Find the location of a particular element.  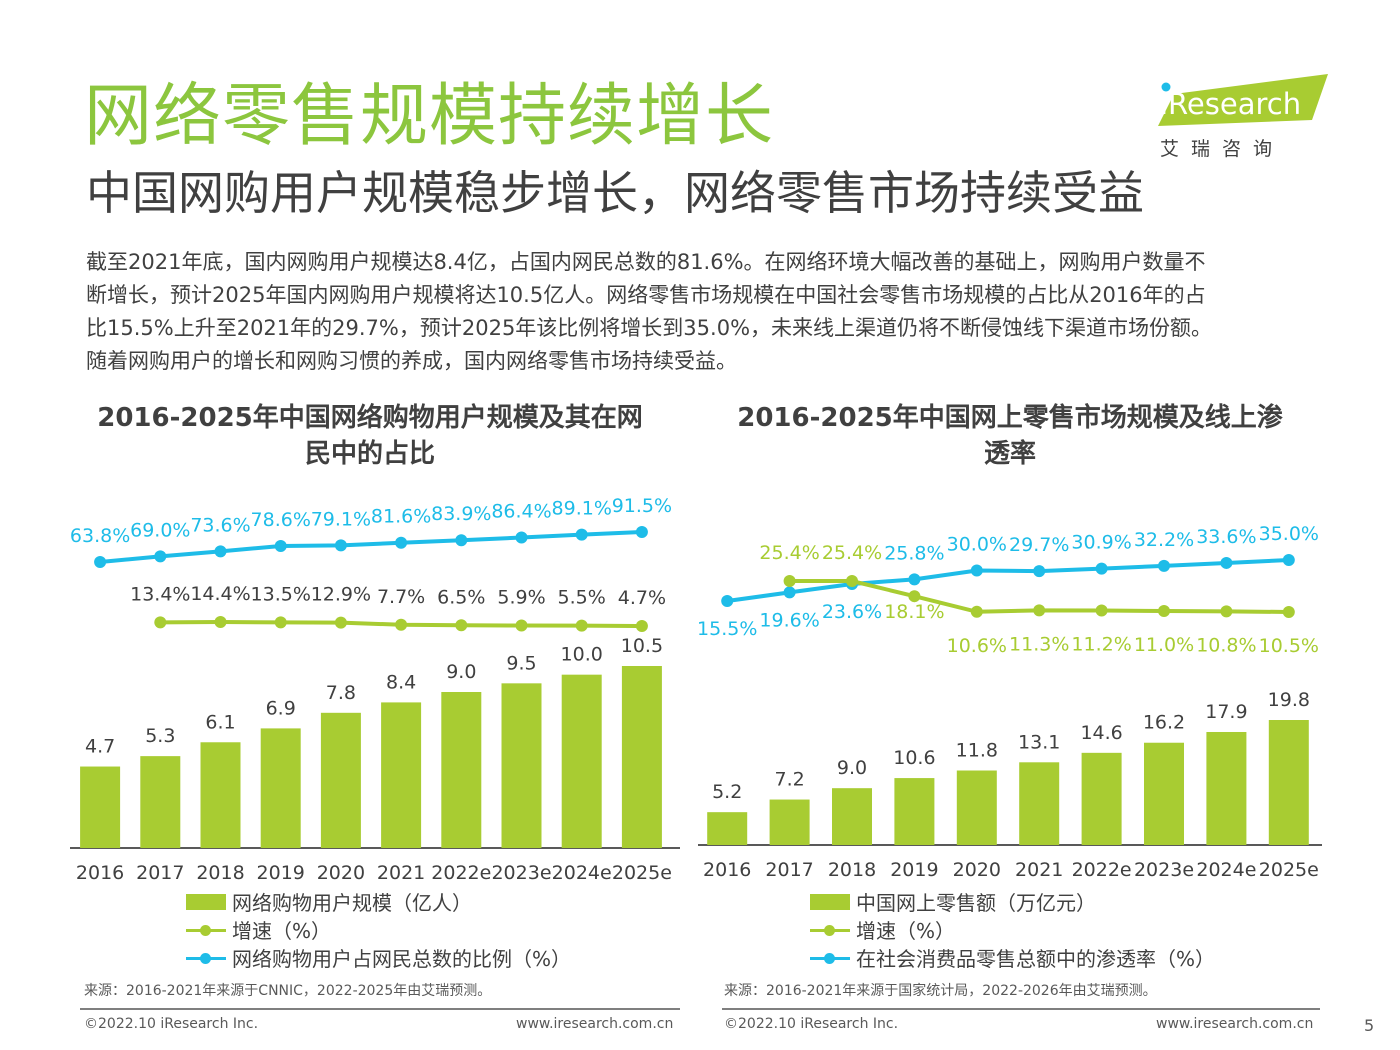

page-subtitle: 中国网购用户规模稳步增长，网络零售市场持续受益 is located at coordinates (615, 193).